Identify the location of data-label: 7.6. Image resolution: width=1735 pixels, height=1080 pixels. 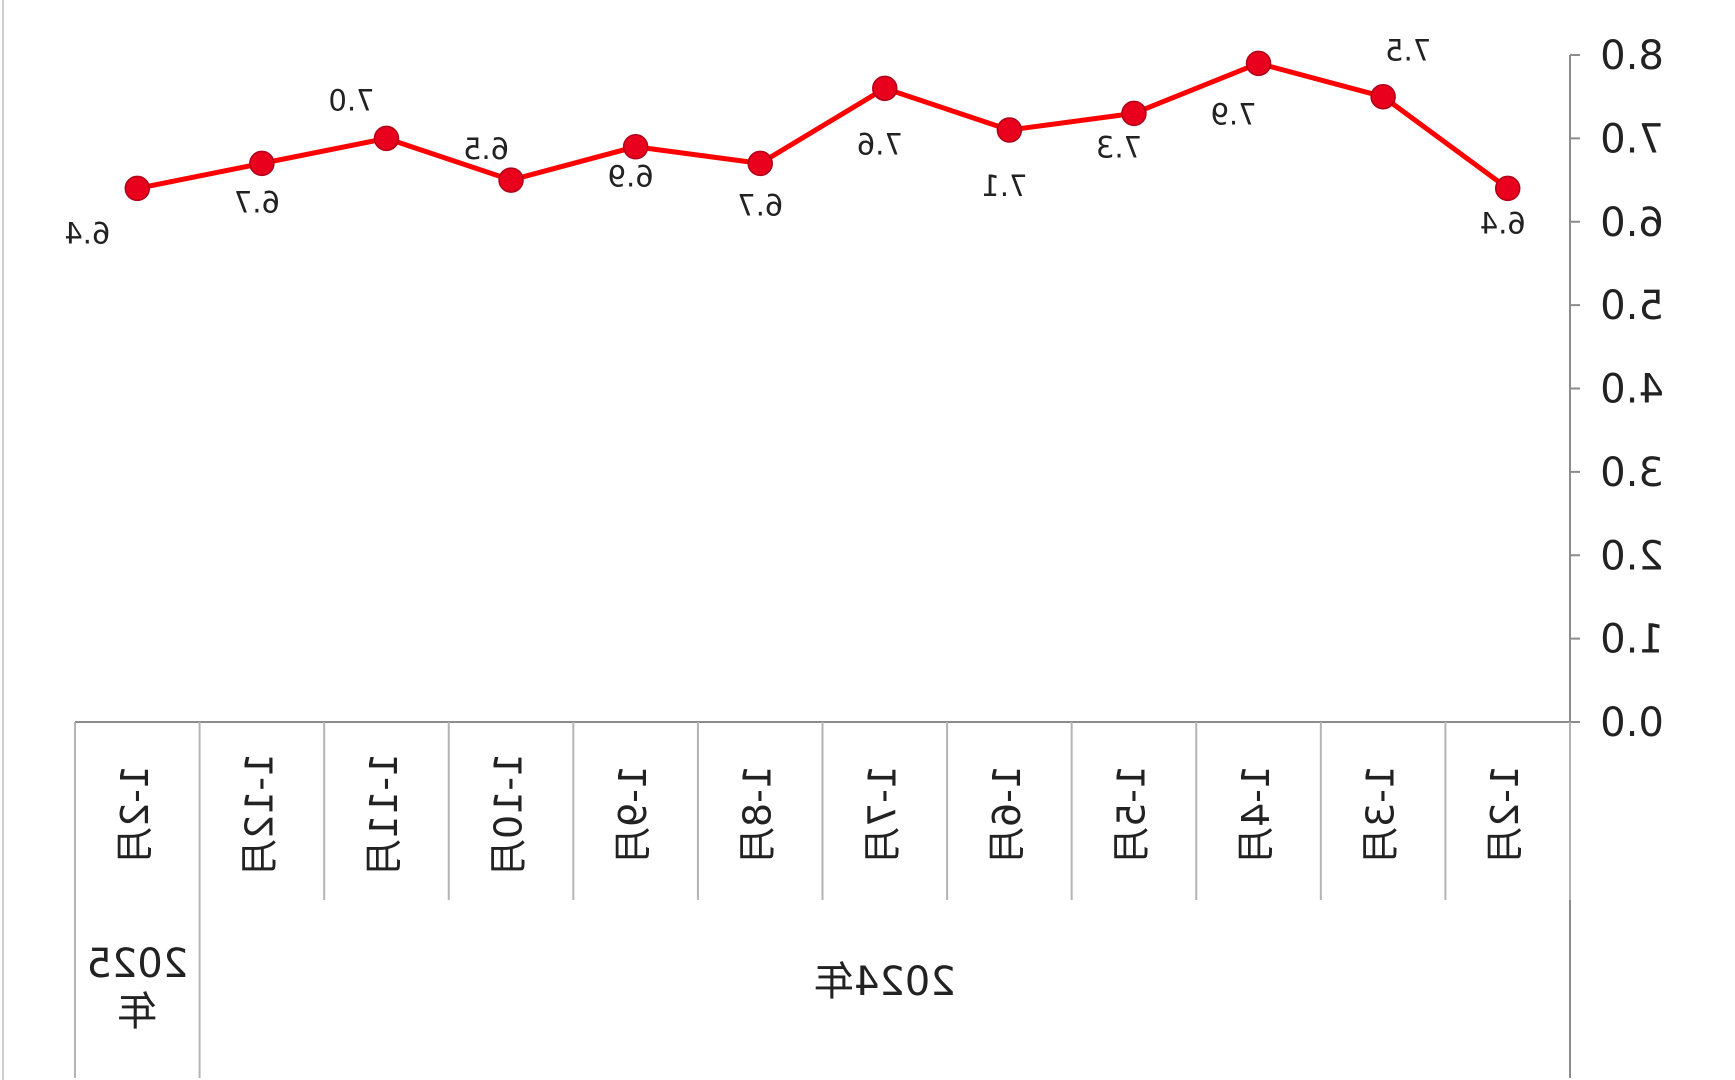
(880, 144).